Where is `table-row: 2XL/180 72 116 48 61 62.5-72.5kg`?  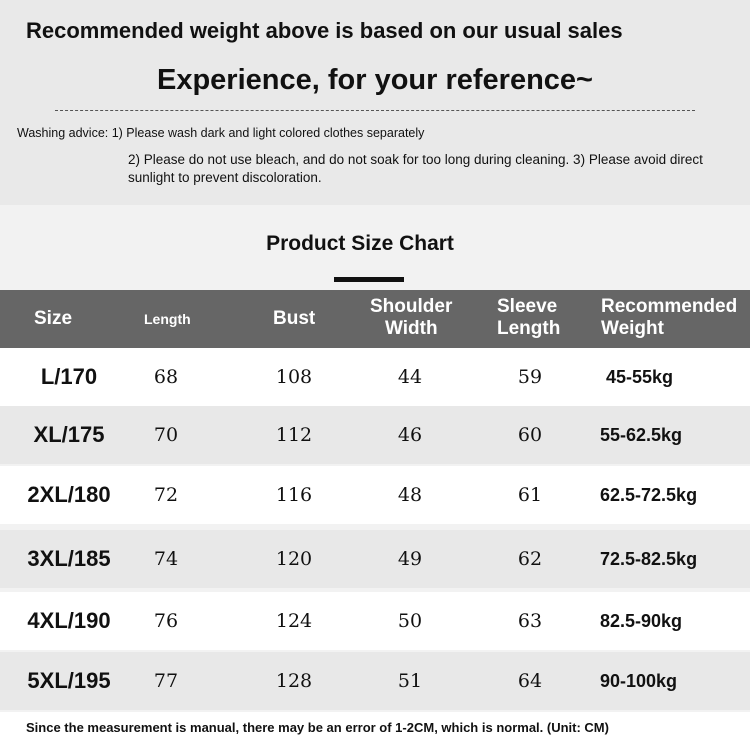 table-row: 2XL/180 72 116 48 61 62.5-72.5kg is located at coordinates (375, 495).